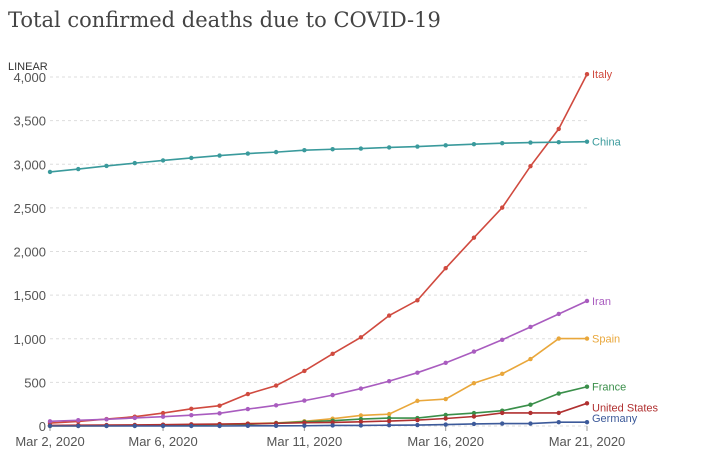  Describe the element at coordinates (615, 419) in the screenshot. I see `series-label-germany: Germany` at that location.